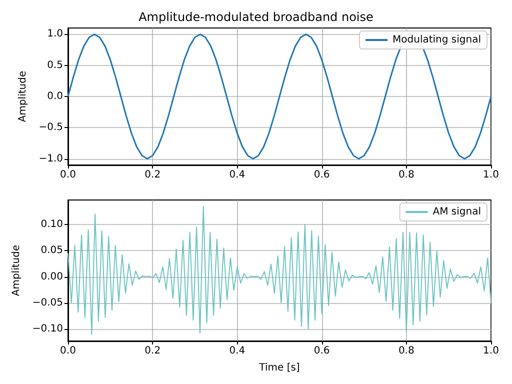 This screenshot has height=384, width=512. I want to click on x-axis-title: Time [s], so click(279, 368).